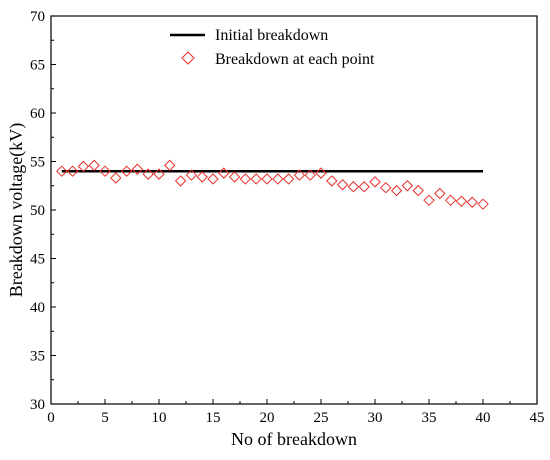  Describe the element at coordinates (188, 58) in the screenshot. I see `legend-marker-breakdown` at that location.